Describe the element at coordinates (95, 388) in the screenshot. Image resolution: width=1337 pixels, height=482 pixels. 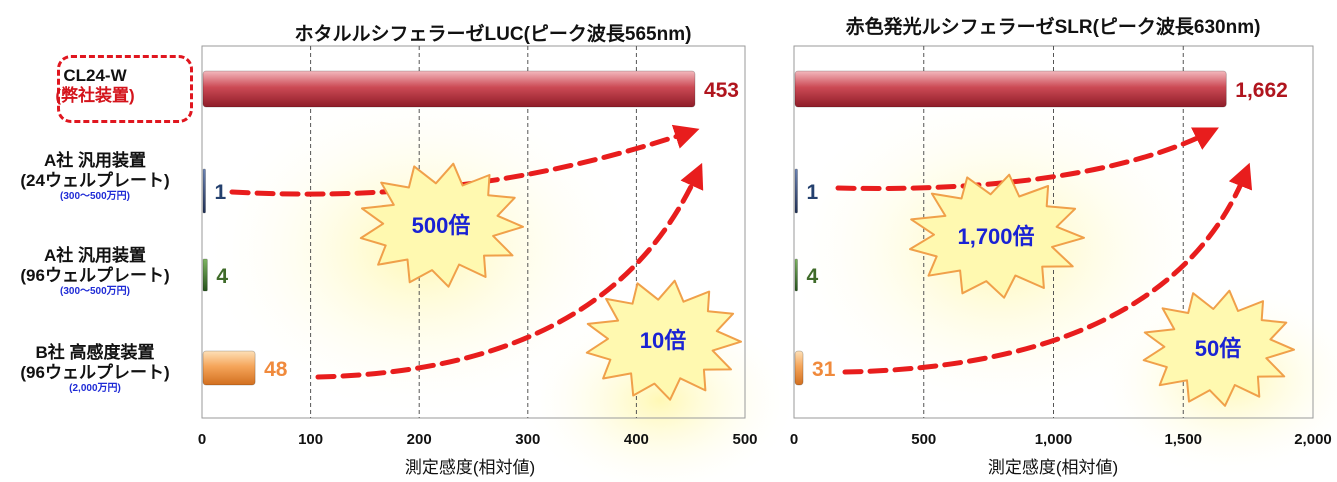
I see `category-3-price: (2,000万円)` at that location.